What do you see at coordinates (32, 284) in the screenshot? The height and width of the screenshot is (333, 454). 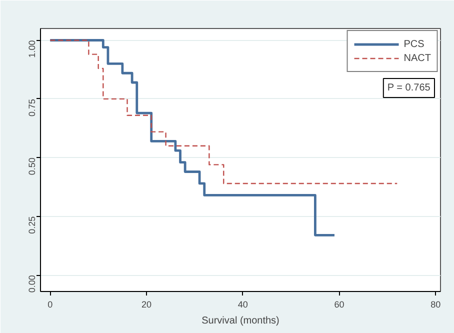 I see `y-tick-label: 0.00` at bounding box center [32, 284].